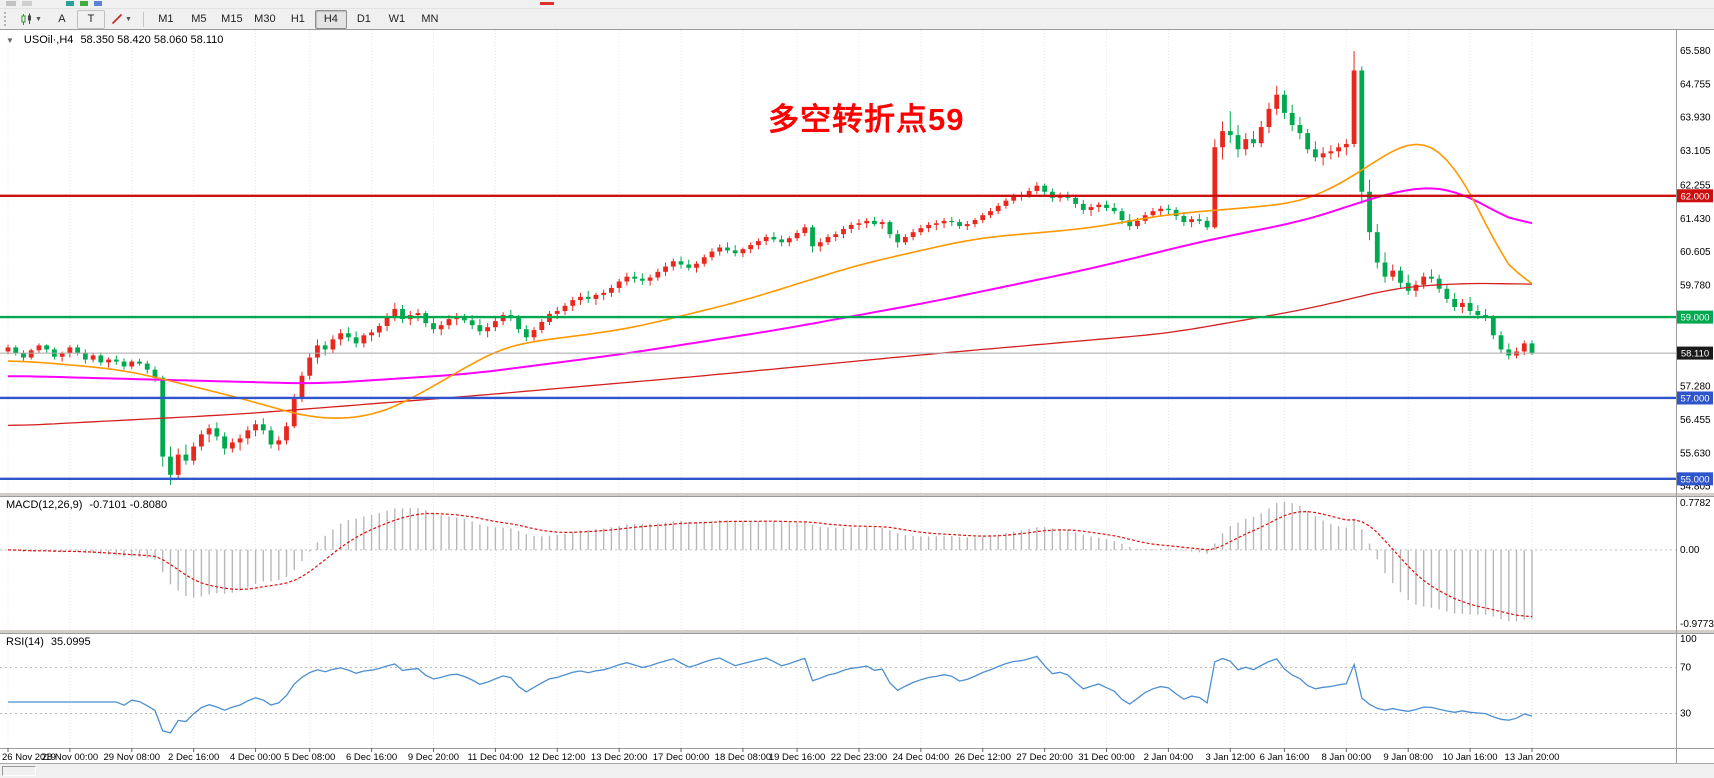  I want to click on svg-text: 56.455, so click(1695, 420).